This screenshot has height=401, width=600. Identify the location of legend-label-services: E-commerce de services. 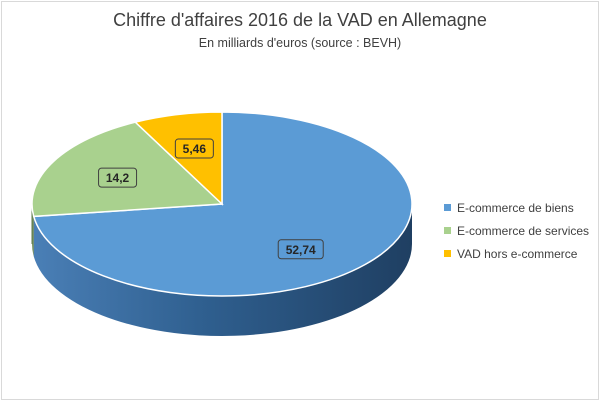
(523, 230).